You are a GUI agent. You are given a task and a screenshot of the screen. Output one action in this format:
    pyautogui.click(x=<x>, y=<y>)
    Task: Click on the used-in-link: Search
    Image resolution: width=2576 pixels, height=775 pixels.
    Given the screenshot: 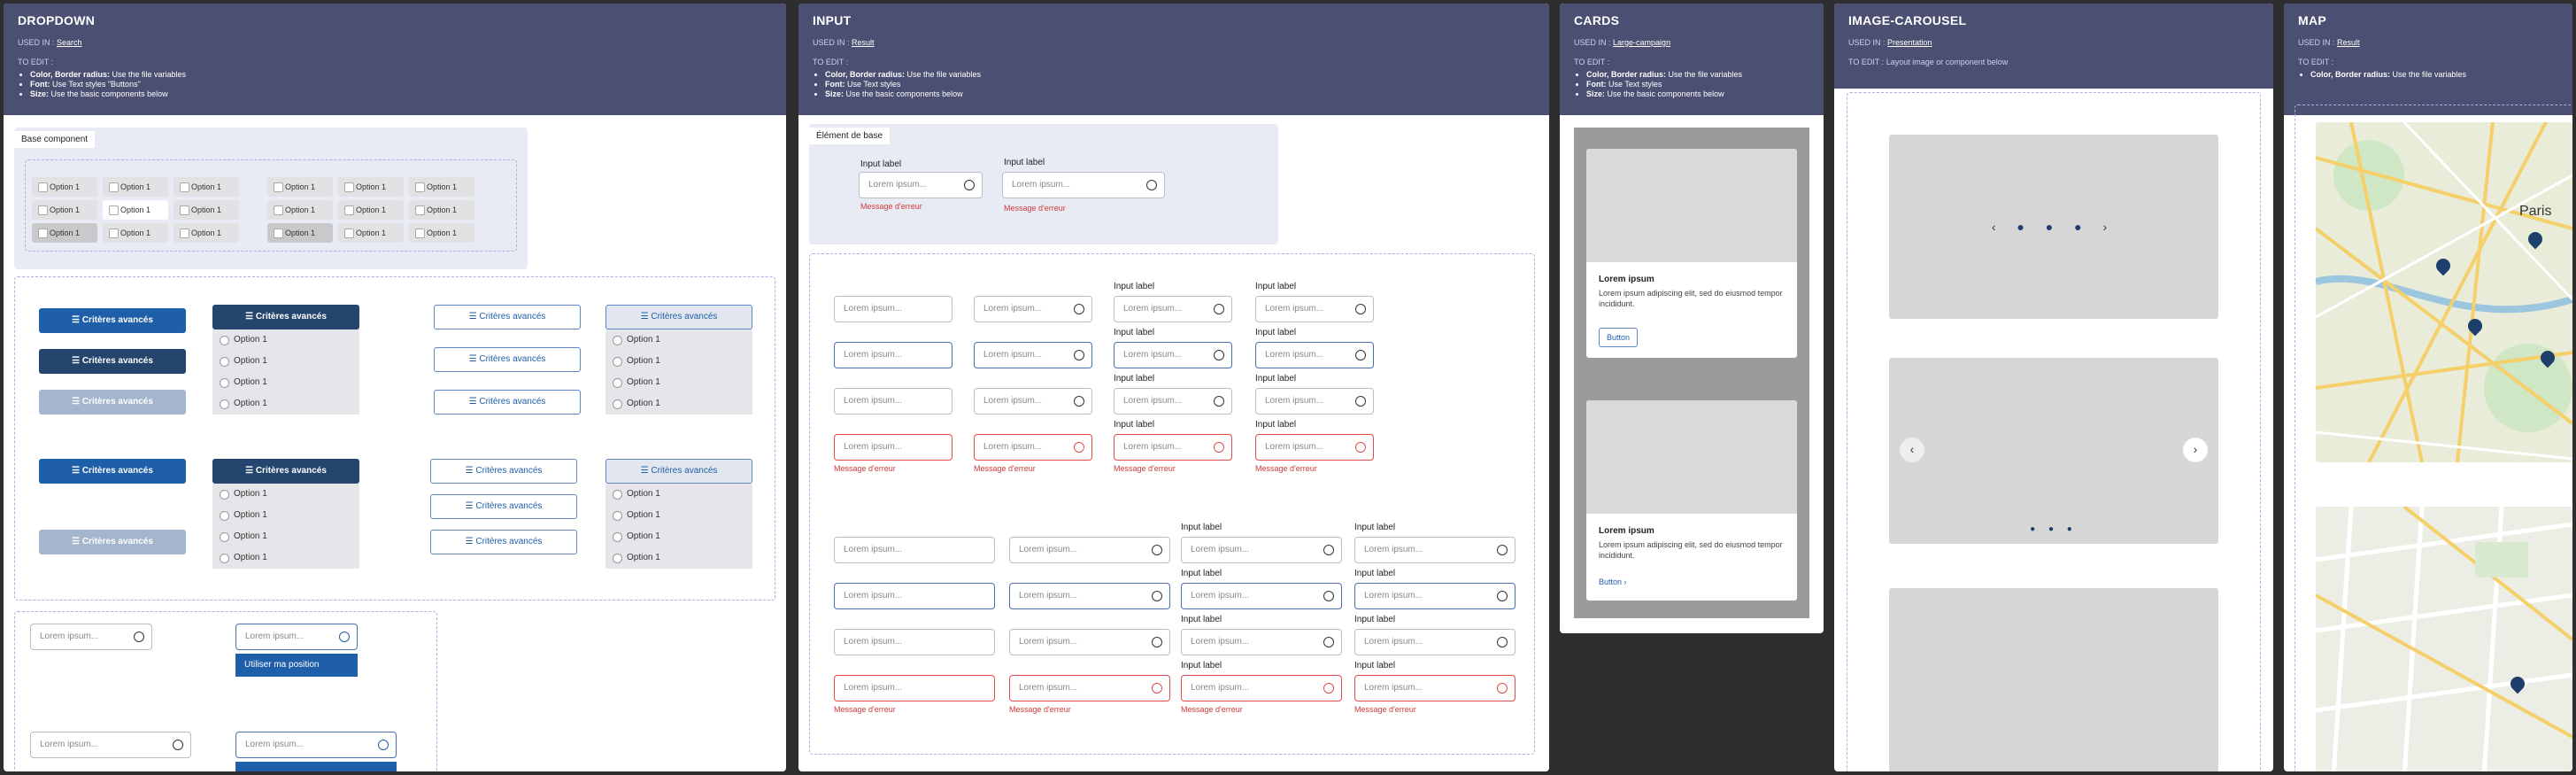 What is the action you would take?
    pyautogui.click(x=69, y=43)
    